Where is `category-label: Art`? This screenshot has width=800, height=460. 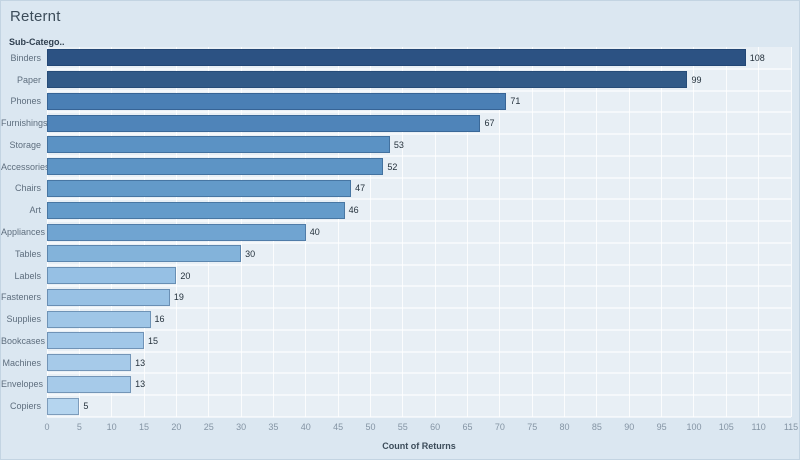
category-label: Art is located at coordinates (35, 210).